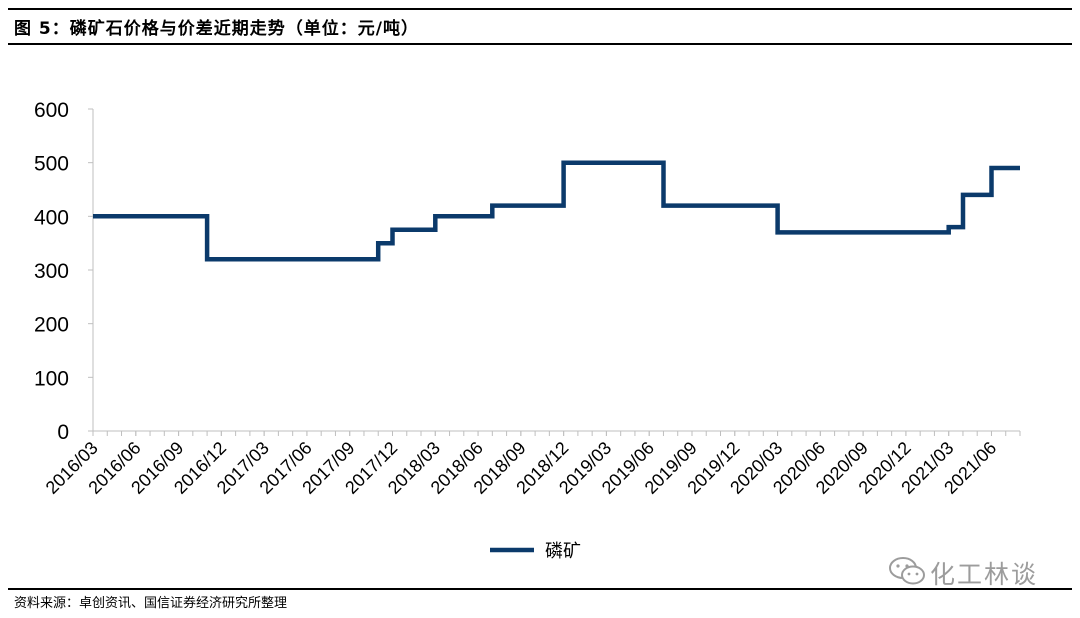 The width and height of the screenshot is (1080, 618). What do you see at coordinates (907, 571) in the screenshot?
I see `wechat-icon` at bounding box center [907, 571].